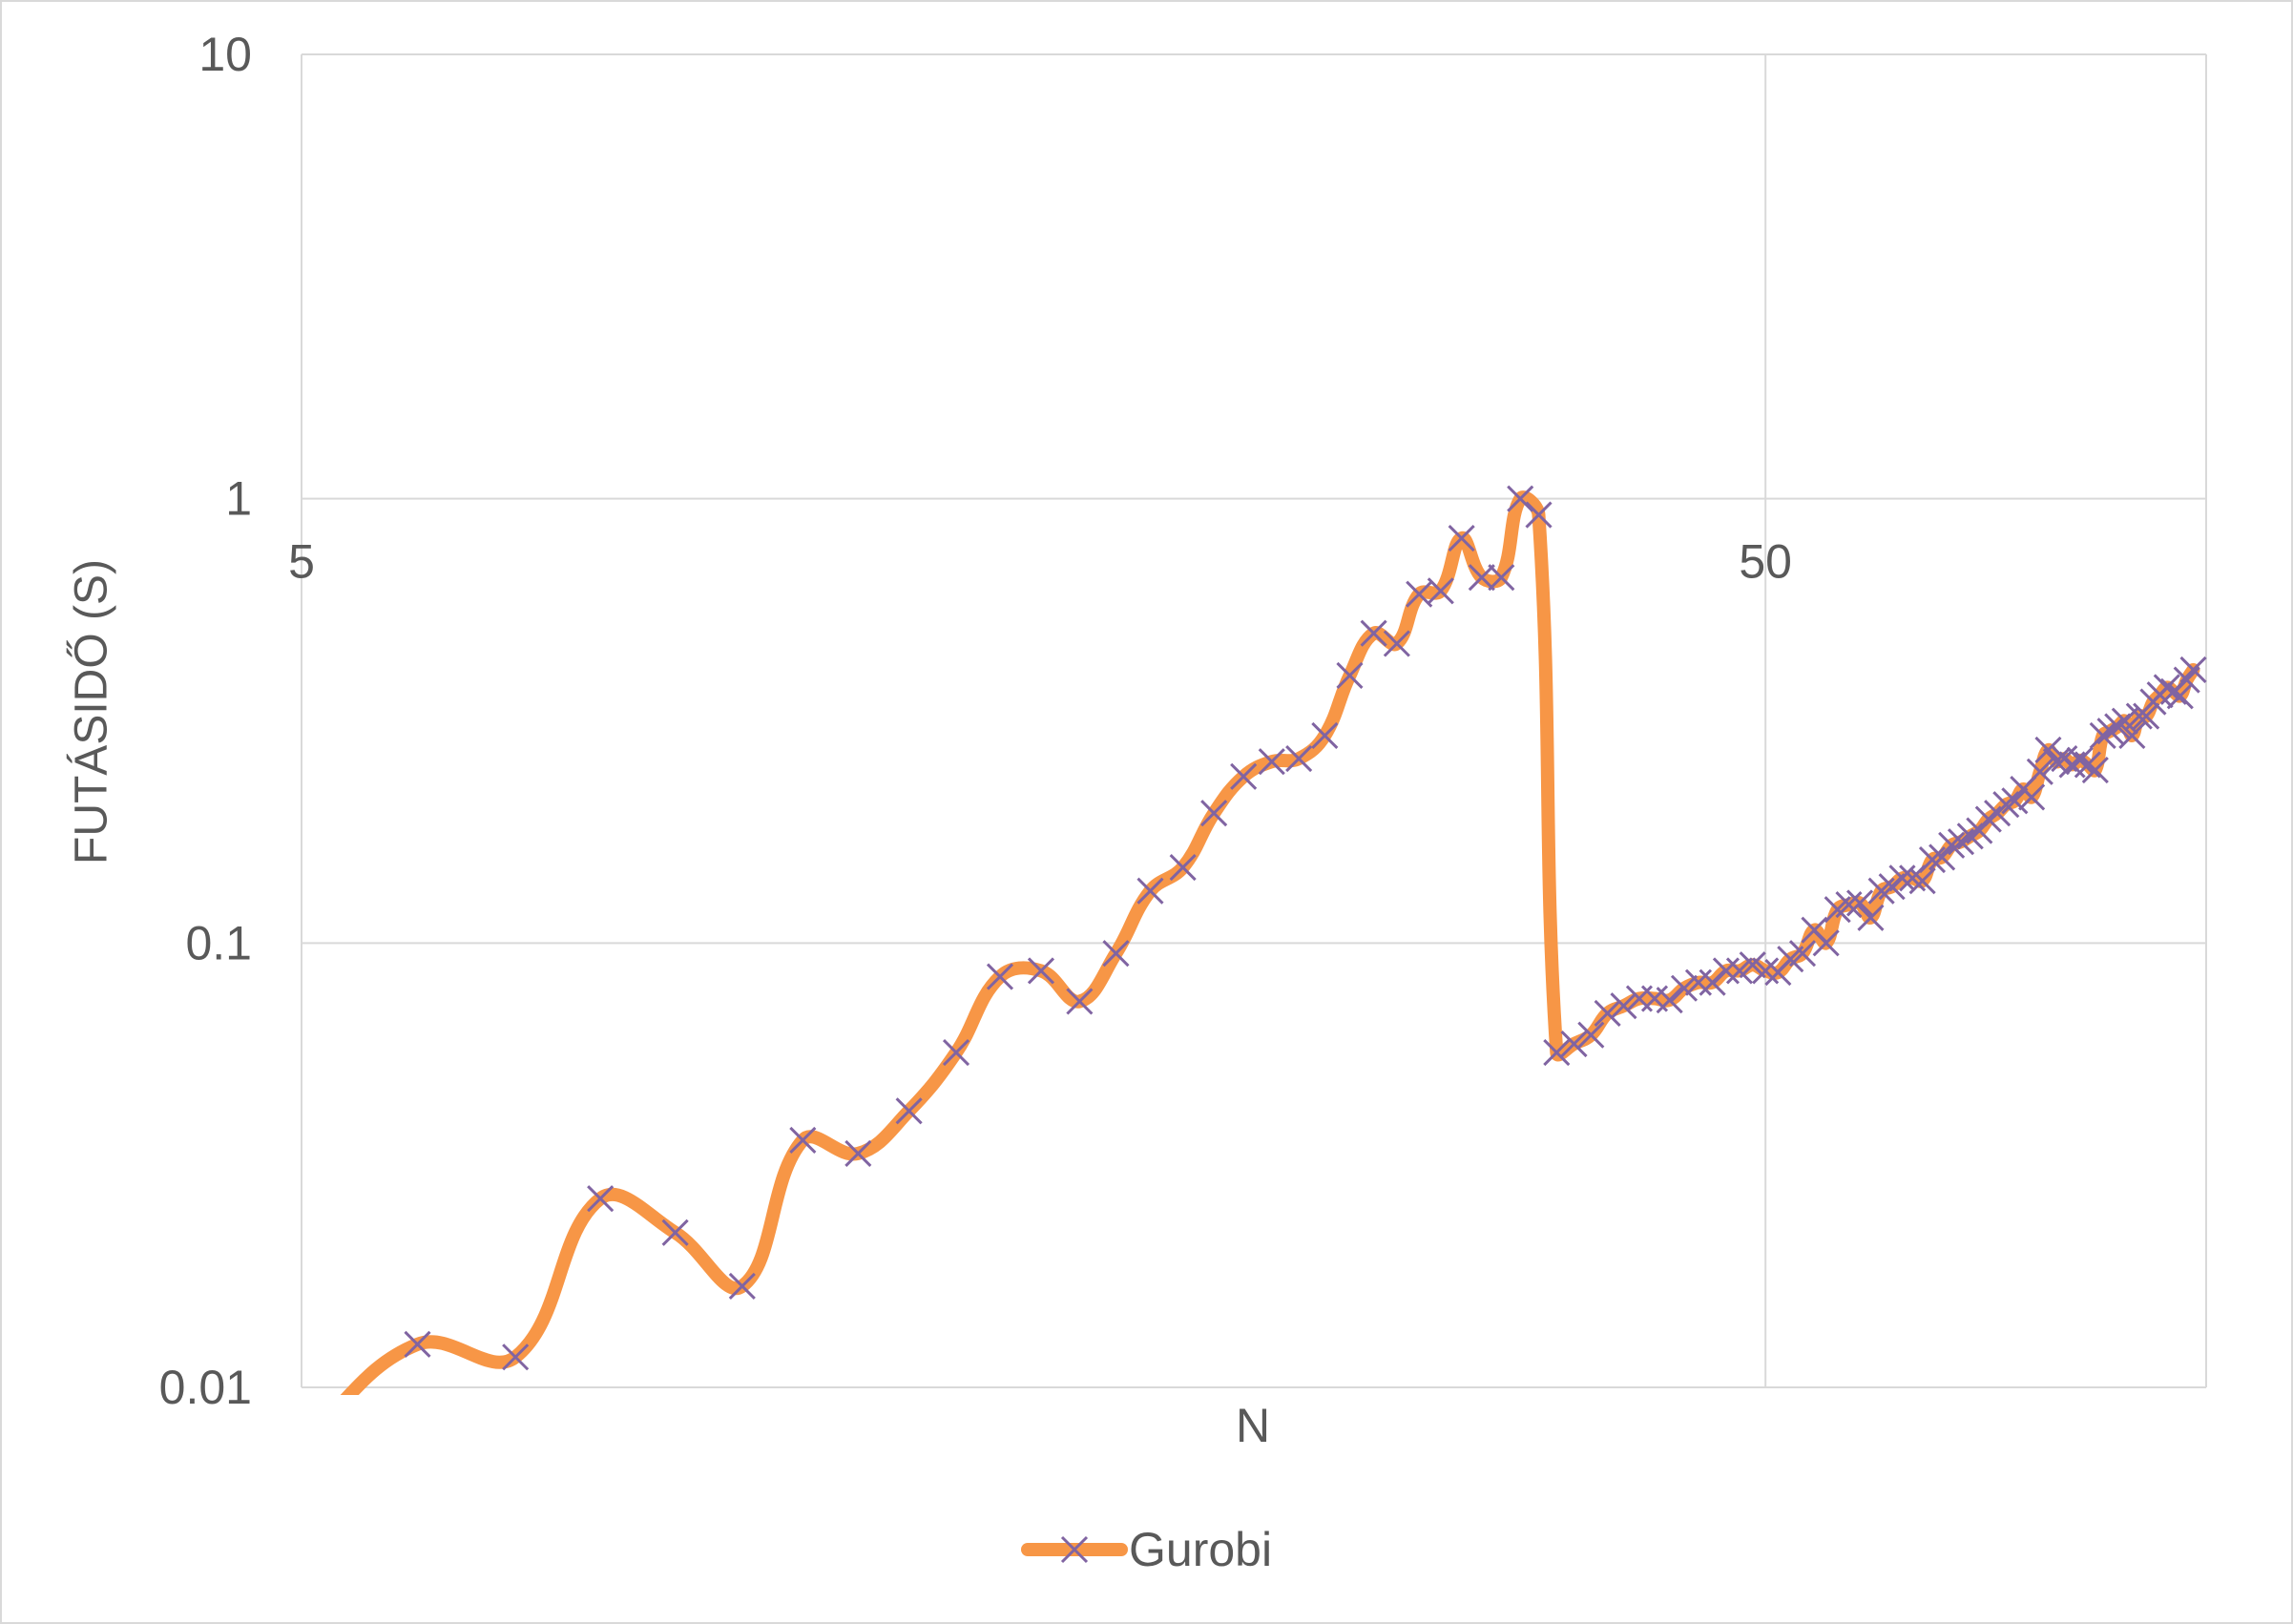 The width and height of the screenshot is (2293, 1624). What do you see at coordinates (92, 711) in the screenshot?
I see `y-axis-title: FUTÁSIDŐ (S)` at bounding box center [92, 711].